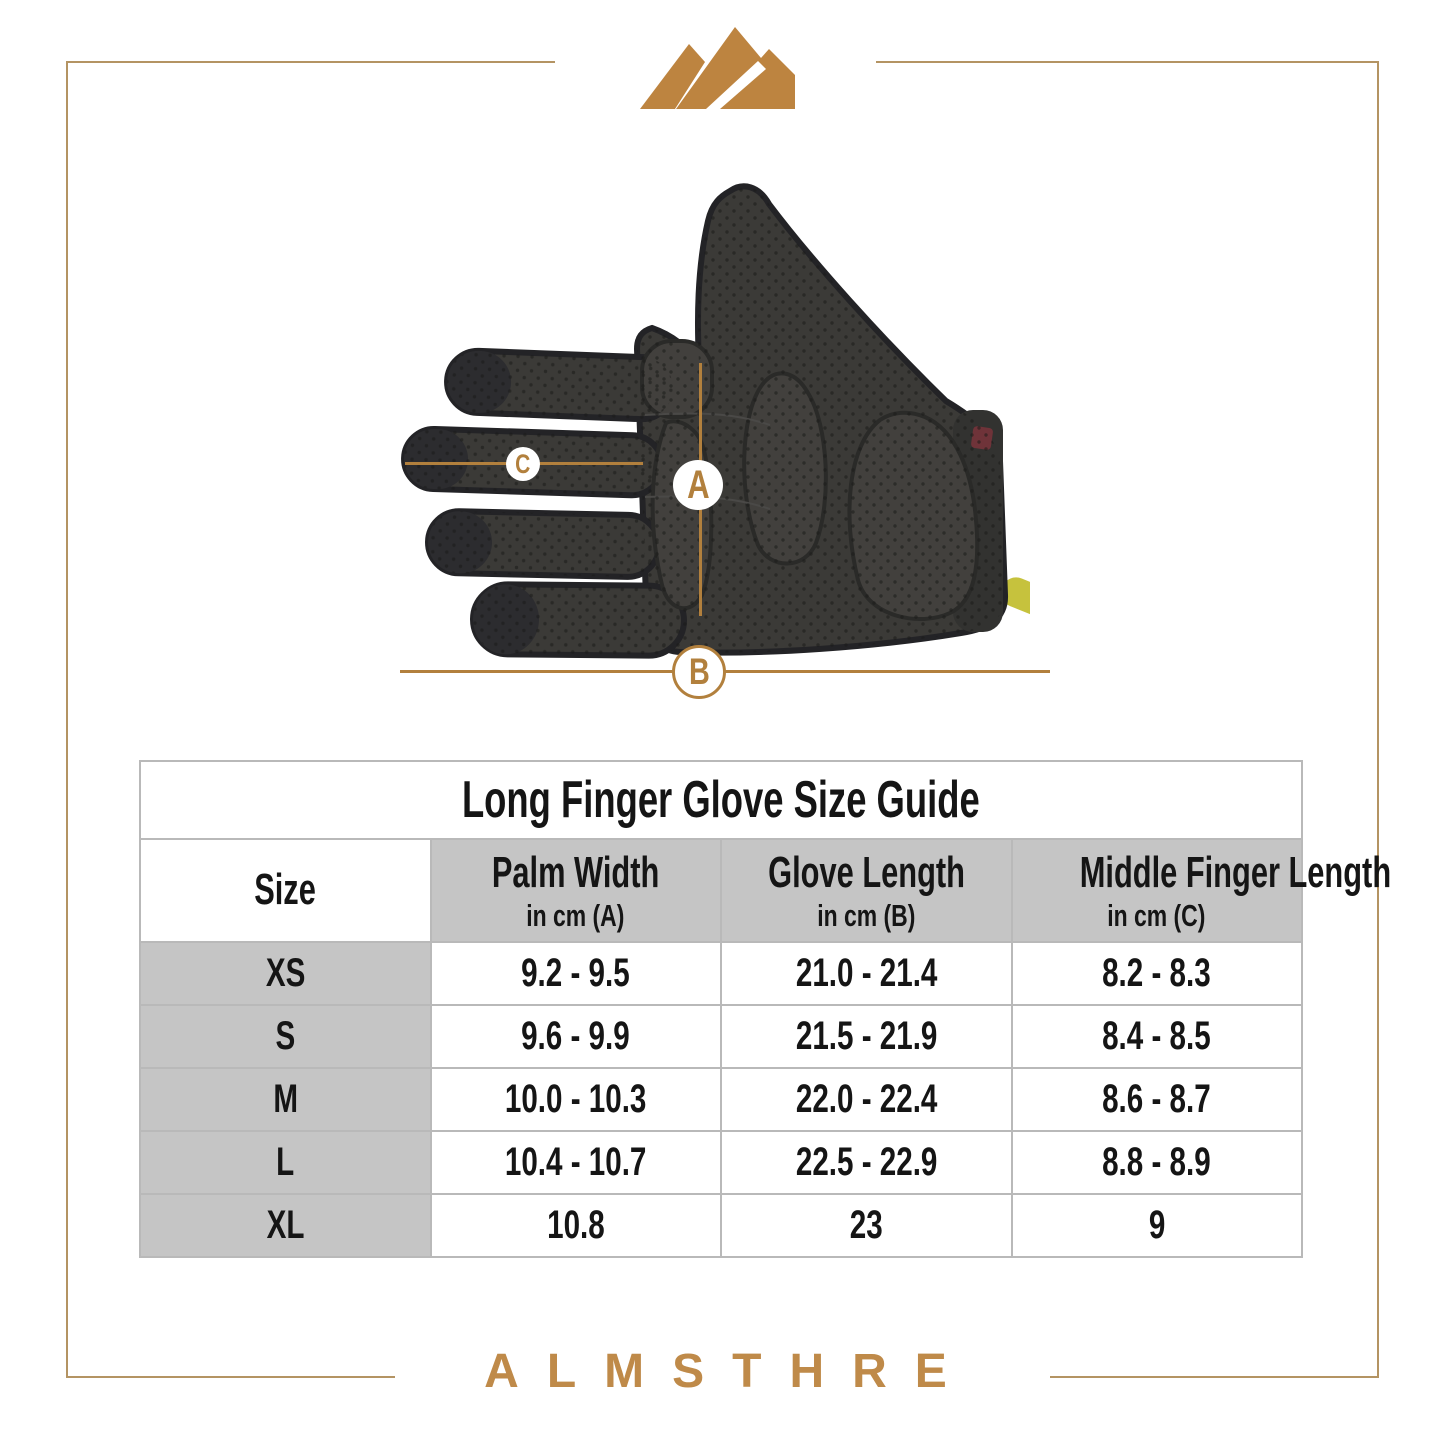 The width and height of the screenshot is (1445, 1445). I want to click on column-header-palm-width: Palm Width in cm (A), so click(575, 890).